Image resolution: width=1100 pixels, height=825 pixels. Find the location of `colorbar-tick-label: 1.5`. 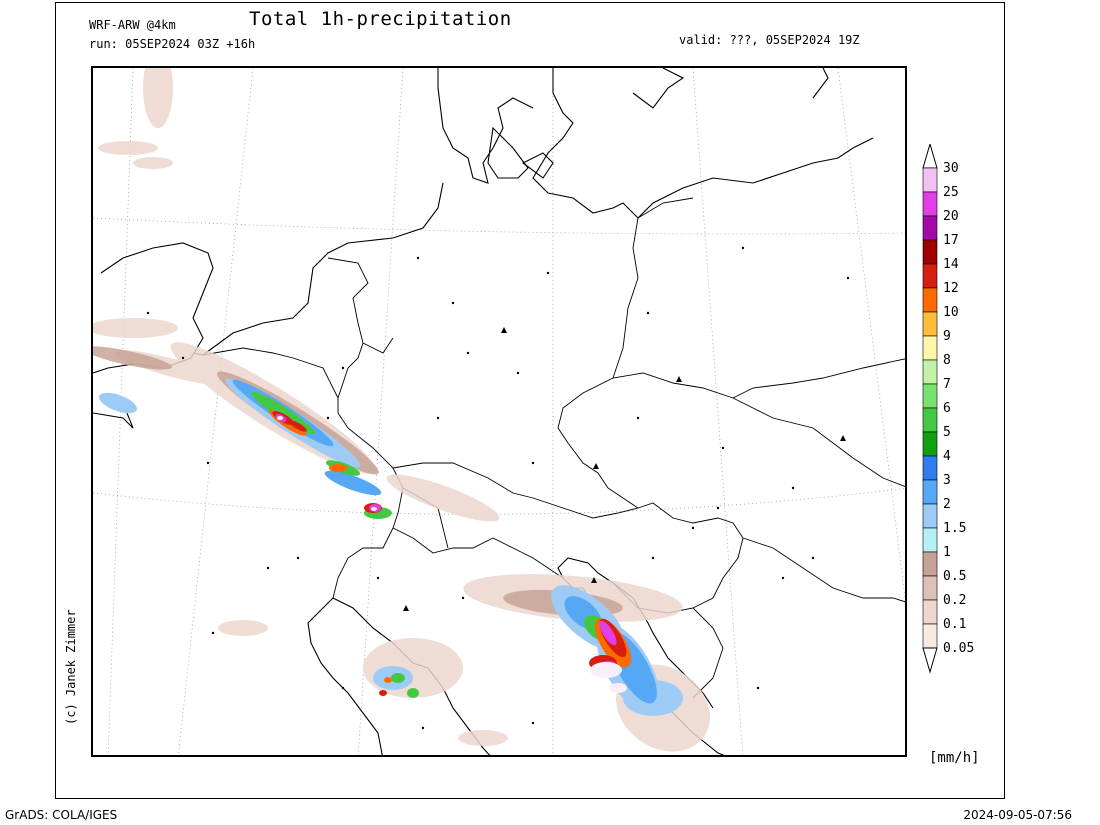

colorbar-tick-label: 1.5 is located at coordinates (955, 528).